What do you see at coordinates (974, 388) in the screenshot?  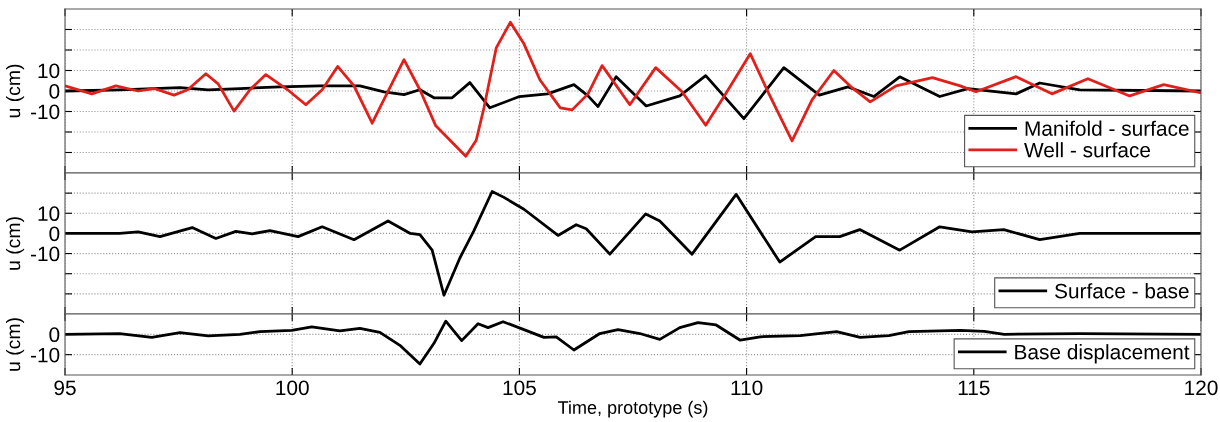 I see `x-tick-label: 115` at bounding box center [974, 388].